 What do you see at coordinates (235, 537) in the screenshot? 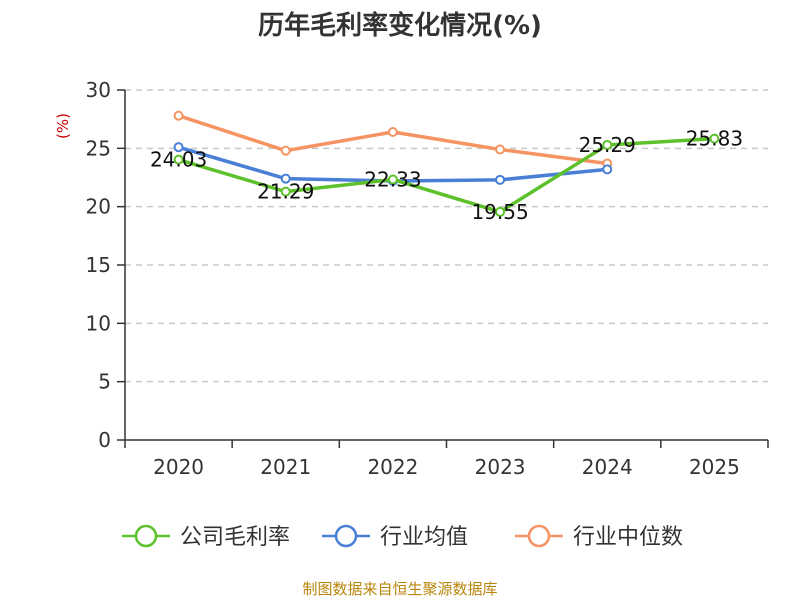
I see `legend-label: 公司毛利率` at bounding box center [235, 537].